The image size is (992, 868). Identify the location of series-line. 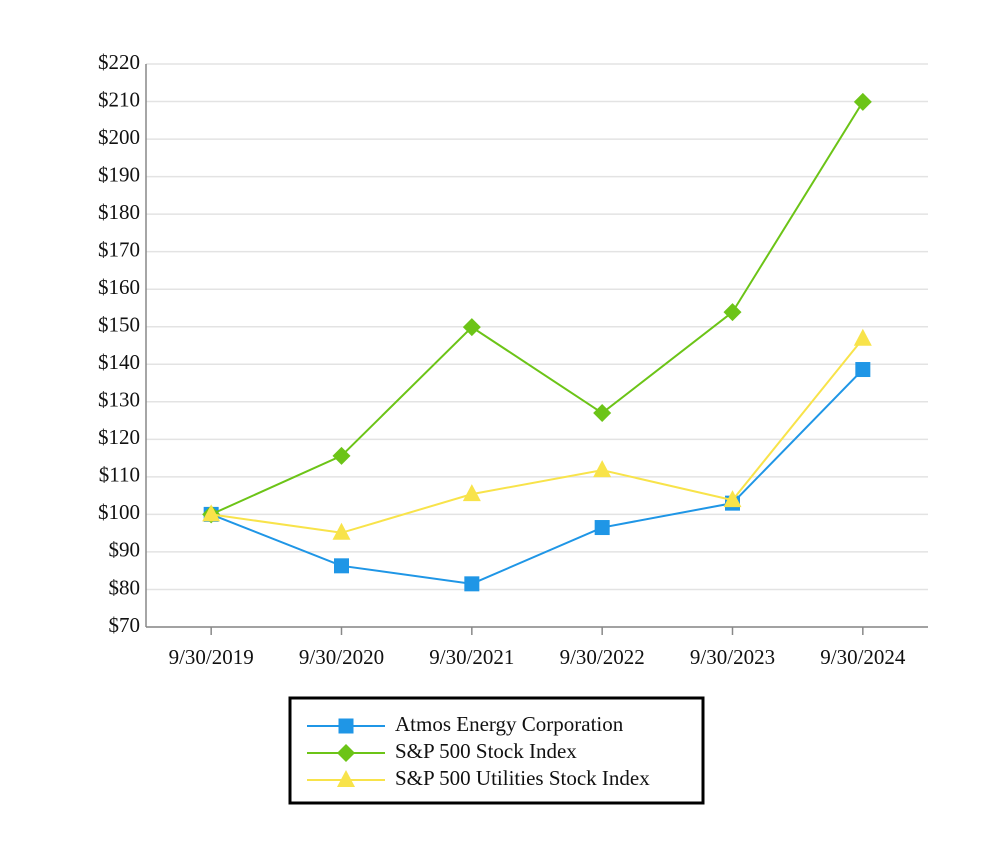
(537, 436).